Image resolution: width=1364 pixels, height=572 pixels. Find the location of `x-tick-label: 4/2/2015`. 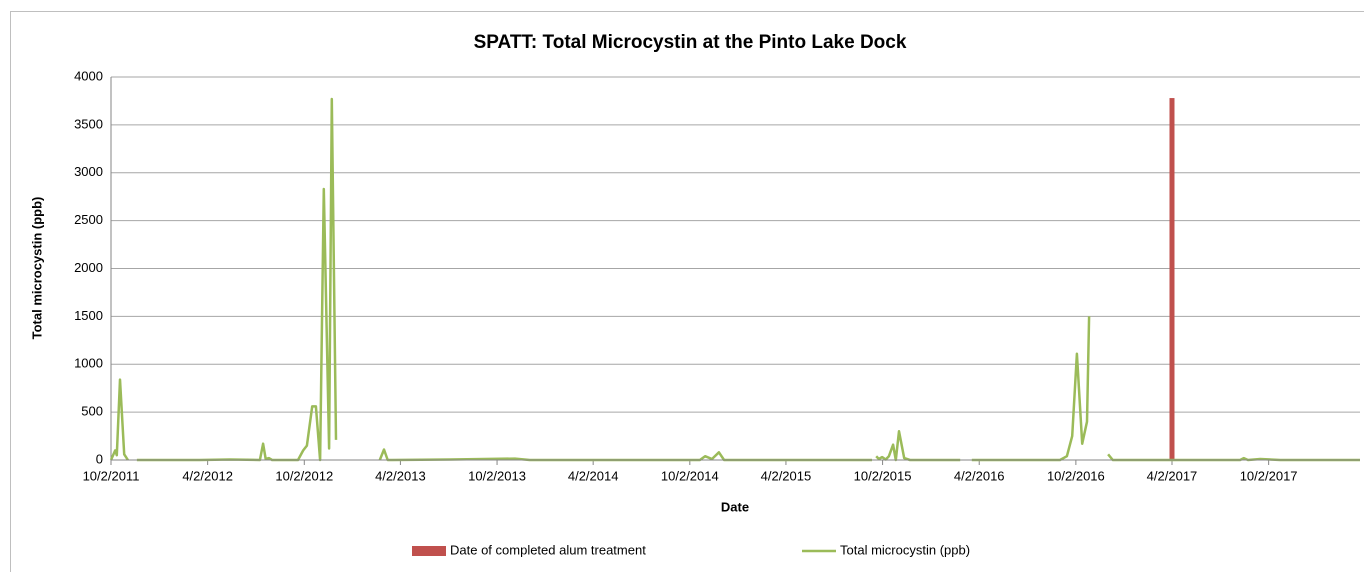

x-tick-label: 4/2/2015 is located at coordinates (786, 475).